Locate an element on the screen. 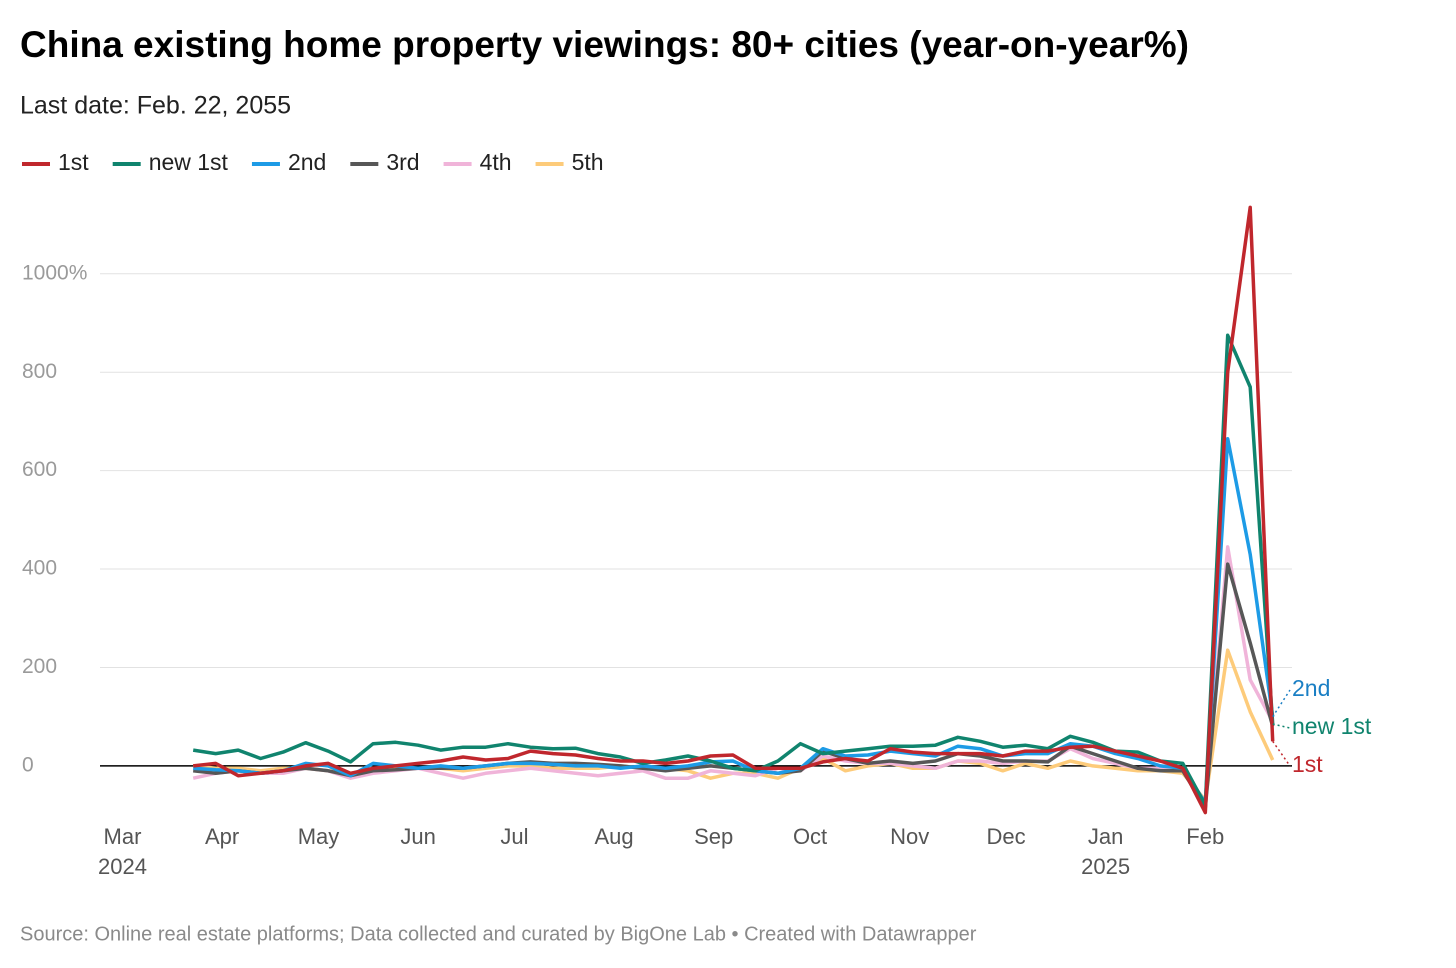 Image resolution: width=1456 pixels, height=968 pixels. y-tick-label: 1000% is located at coordinates (54, 272).